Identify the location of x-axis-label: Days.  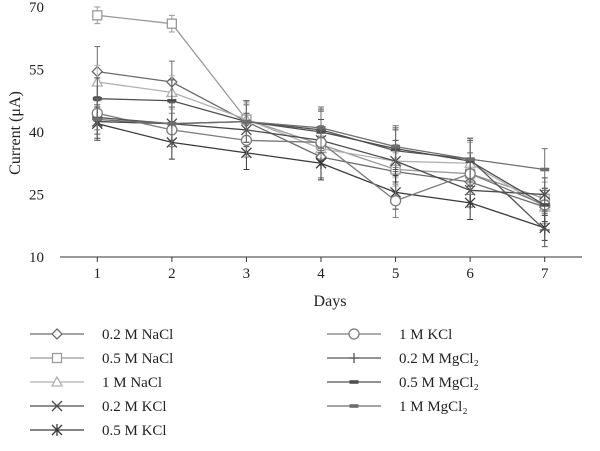
(330, 301).